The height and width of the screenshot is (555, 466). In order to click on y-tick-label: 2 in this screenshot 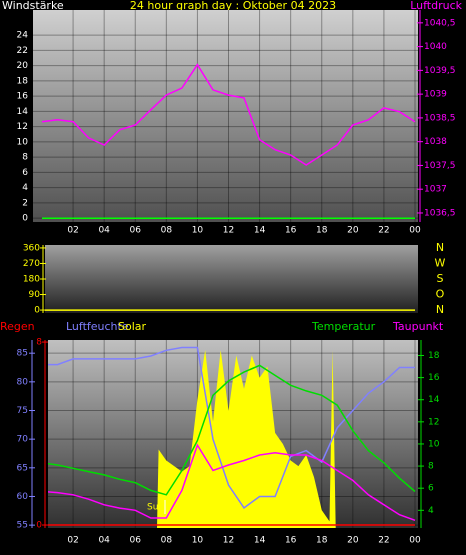, I will do `click(25, 203)`.